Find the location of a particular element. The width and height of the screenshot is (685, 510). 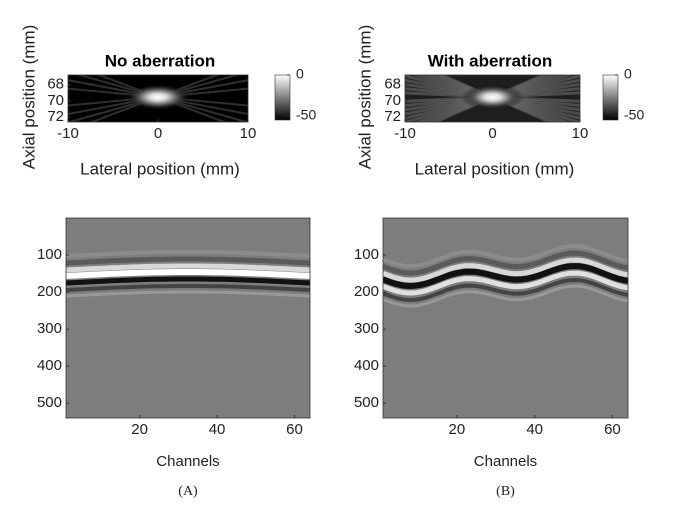

caption: (A) is located at coordinates (188, 491).